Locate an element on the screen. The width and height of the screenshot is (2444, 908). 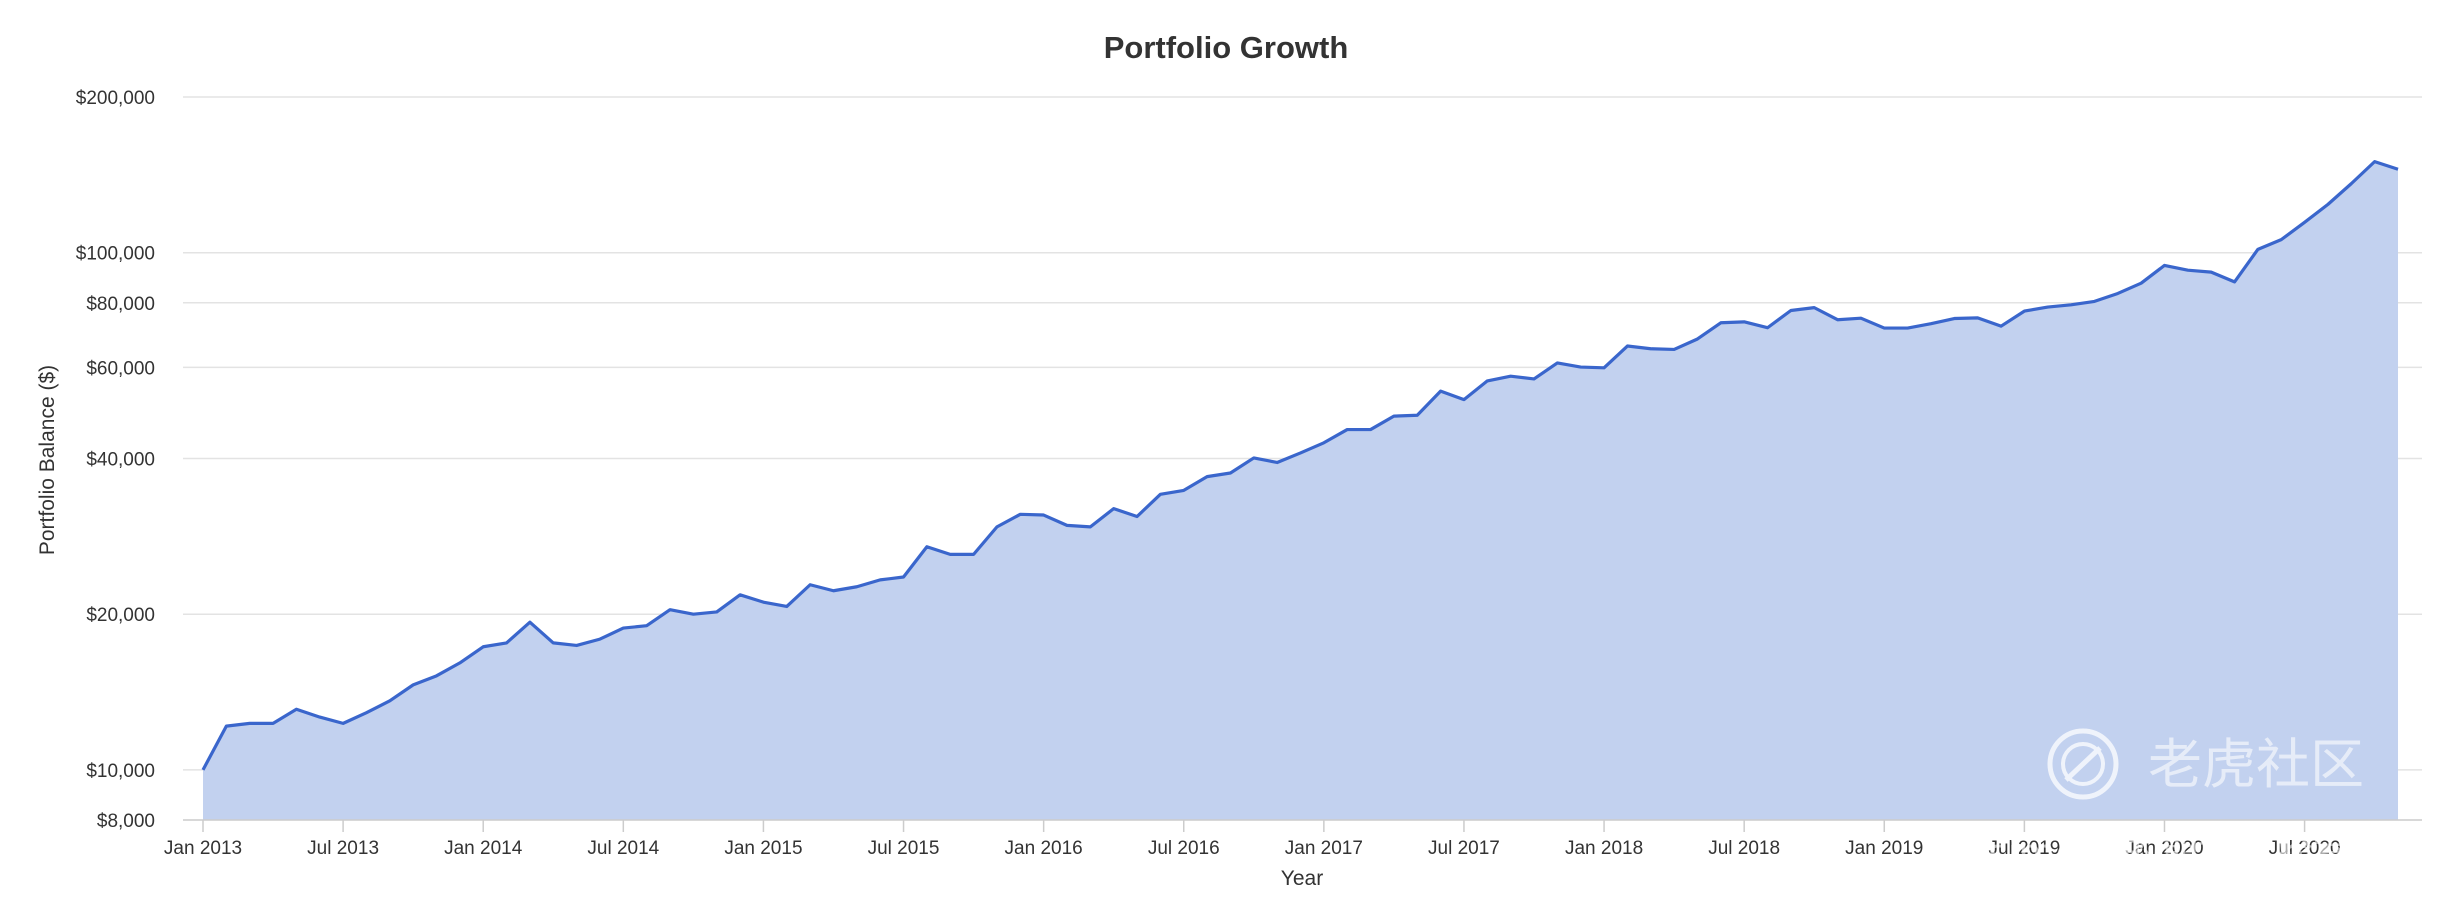
watermark-brand: 老虎社区 is located at coordinates (2256, 764).